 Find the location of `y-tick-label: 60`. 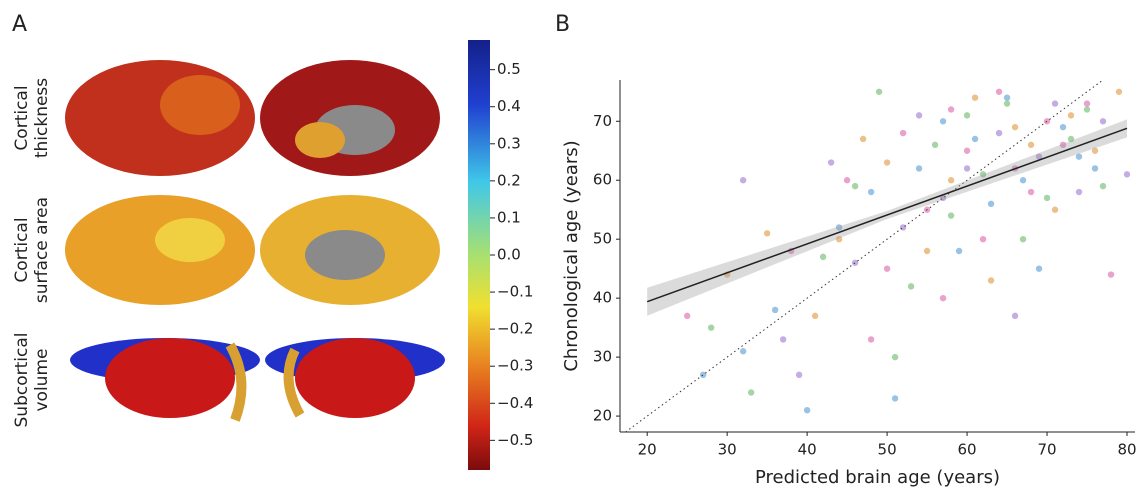

y-tick-label: 60 is located at coordinates (602, 180).